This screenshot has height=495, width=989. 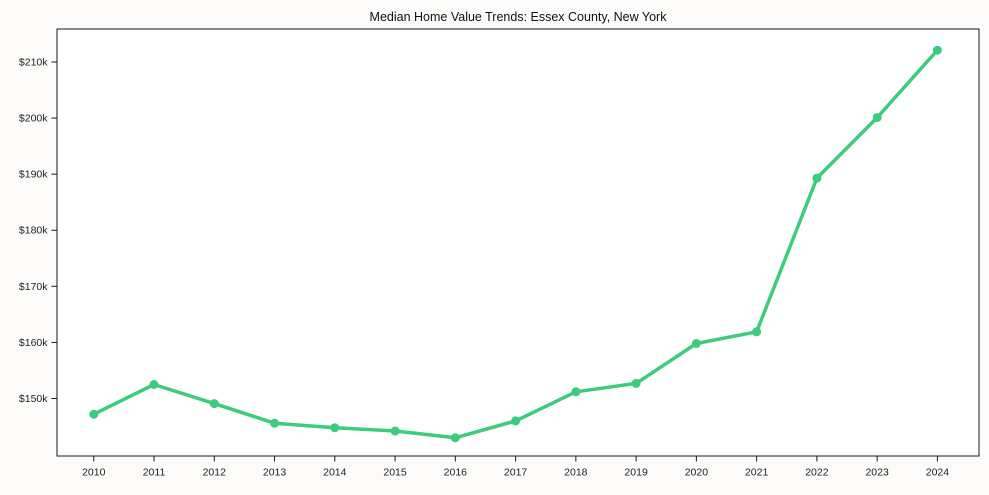 I want to click on x-tick-label: 2022, so click(x=817, y=473).